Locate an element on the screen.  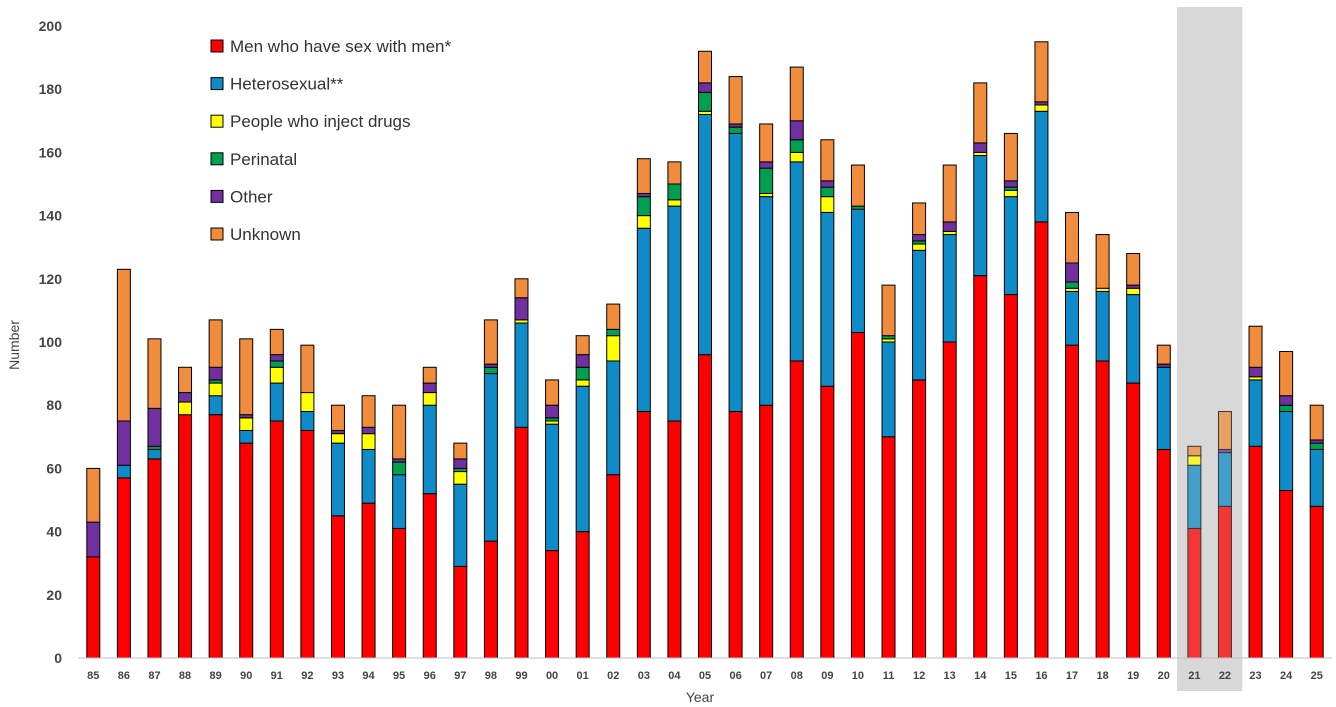
x-tick-label: 85 is located at coordinates (93, 676).